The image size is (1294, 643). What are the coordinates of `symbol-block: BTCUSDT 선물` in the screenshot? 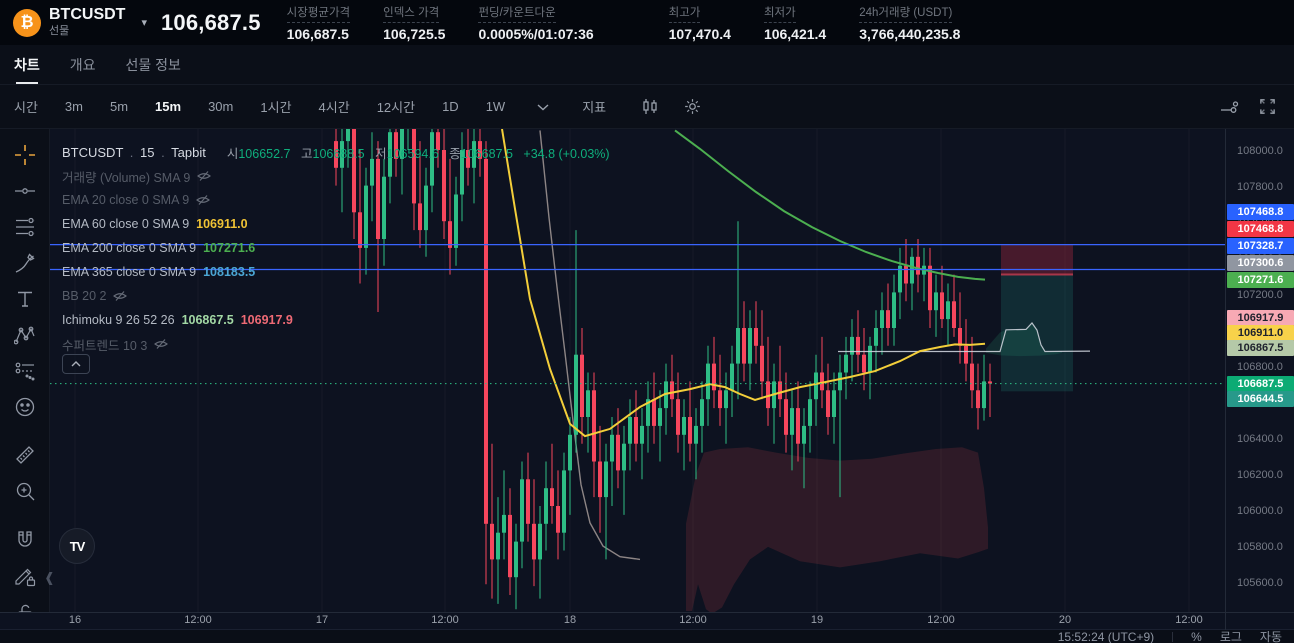 It's located at (87, 22).